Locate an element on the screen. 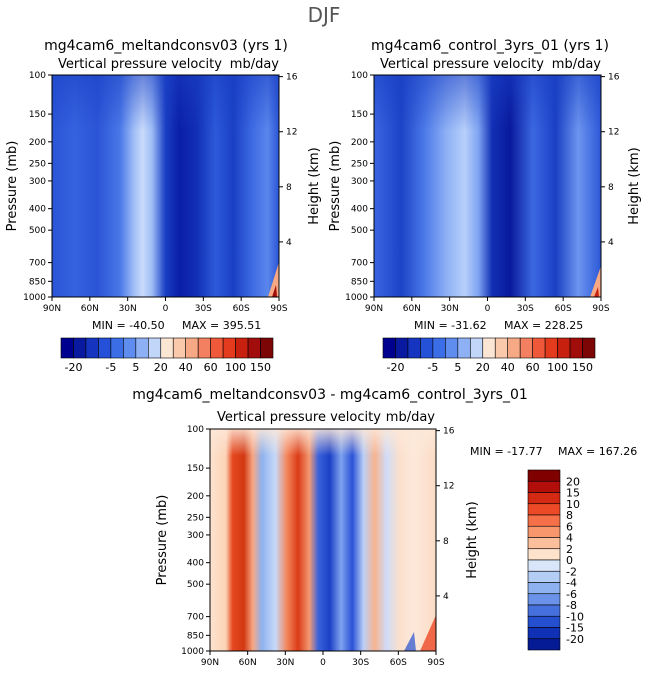 The width and height of the screenshot is (649, 681). panel-3-surface-feature is located at coordinates (428, 633).